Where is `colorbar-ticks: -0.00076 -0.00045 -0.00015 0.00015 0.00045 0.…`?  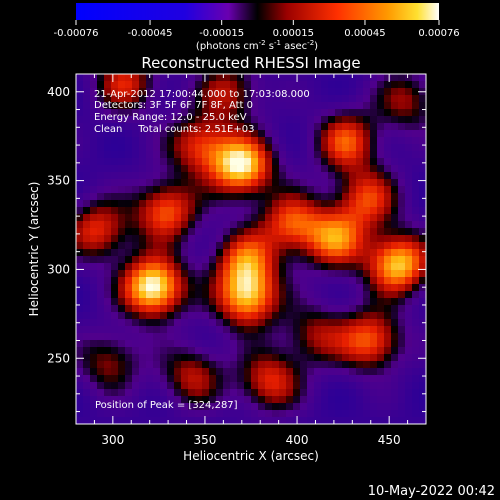
colorbar-ticks: -0.00076 -0.00045 -0.00015 0.00015 0.00045 0.… is located at coordinates (257, 29).